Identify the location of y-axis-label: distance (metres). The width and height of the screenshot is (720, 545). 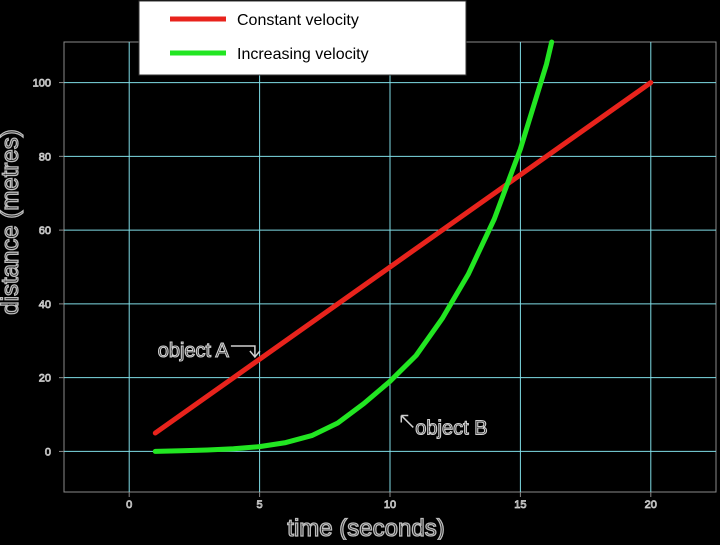
(12, 221).